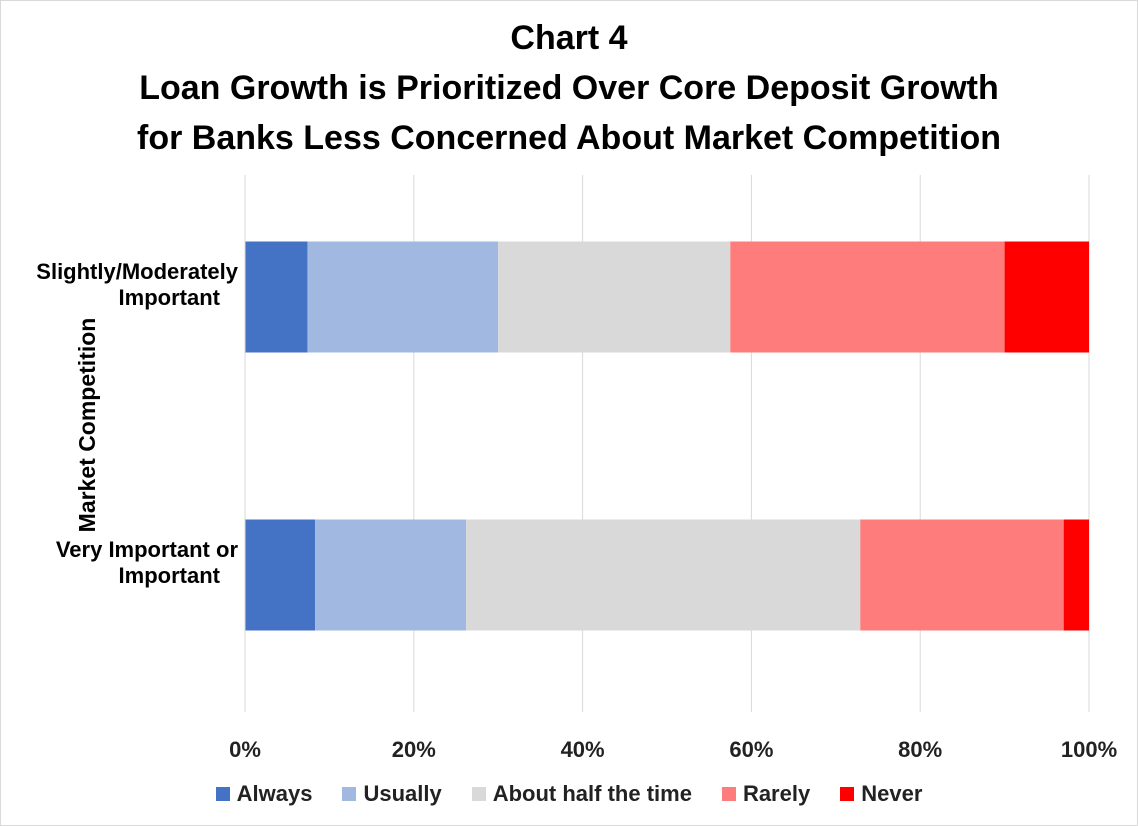 Image resolution: width=1138 pixels, height=826 pixels. Describe the element at coordinates (414, 749) in the screenshot. I see `x-tick-label: 20%` at that location.